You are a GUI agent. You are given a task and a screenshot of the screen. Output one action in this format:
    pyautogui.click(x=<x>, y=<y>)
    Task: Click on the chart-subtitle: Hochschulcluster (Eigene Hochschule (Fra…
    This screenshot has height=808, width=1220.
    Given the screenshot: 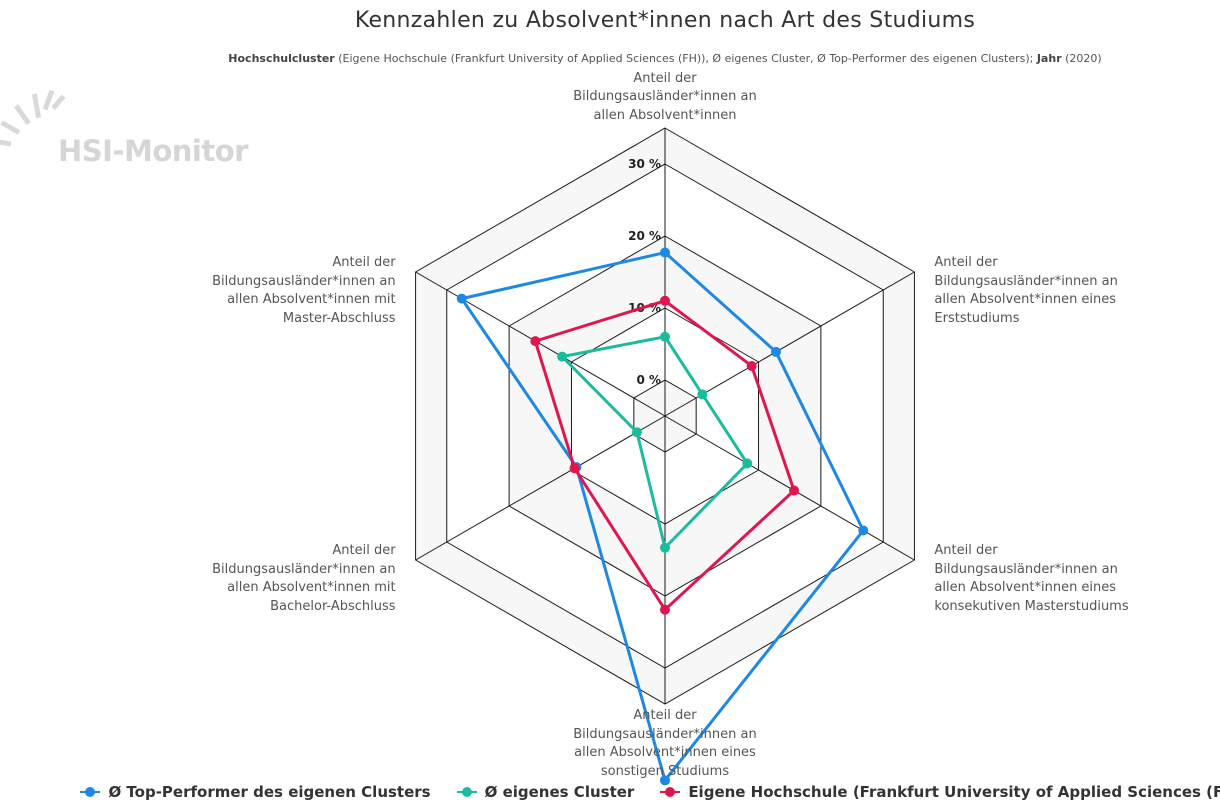 What is the action you would take?
    pyautogui.click(x=610, y=58)
    